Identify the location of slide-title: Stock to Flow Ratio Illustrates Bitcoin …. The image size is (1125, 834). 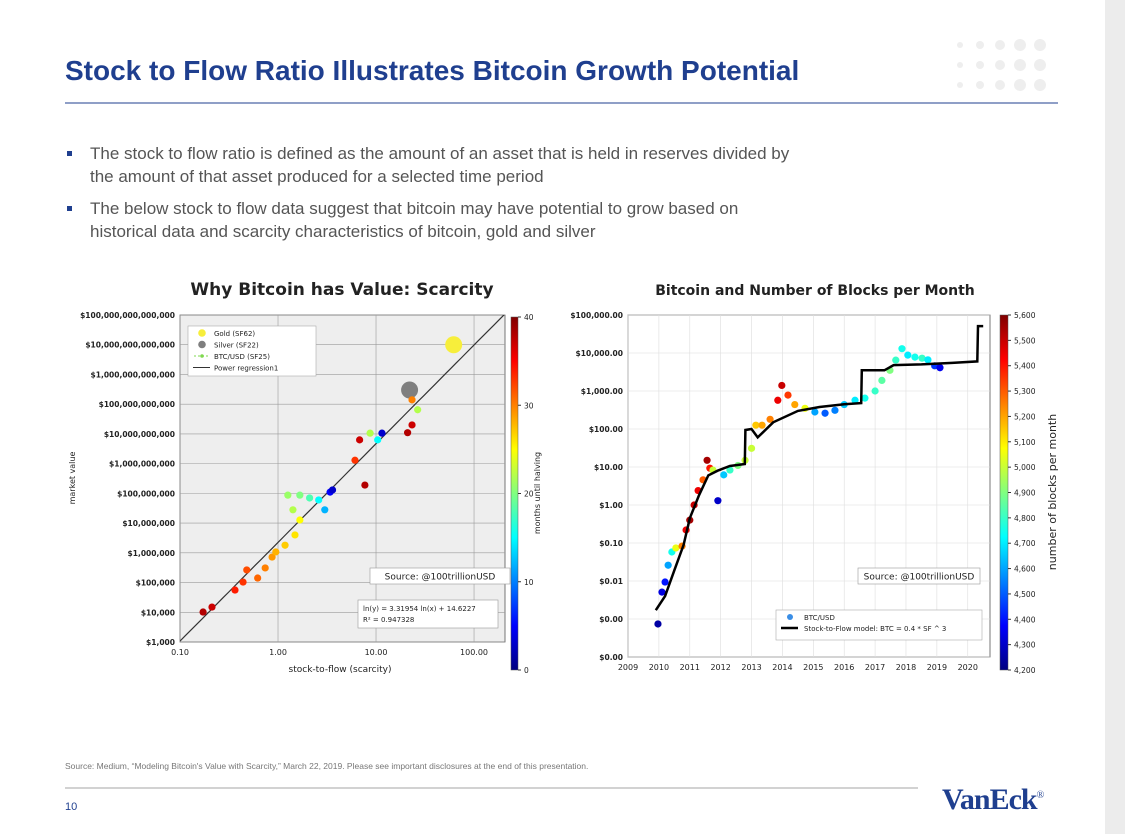
(432, 70).